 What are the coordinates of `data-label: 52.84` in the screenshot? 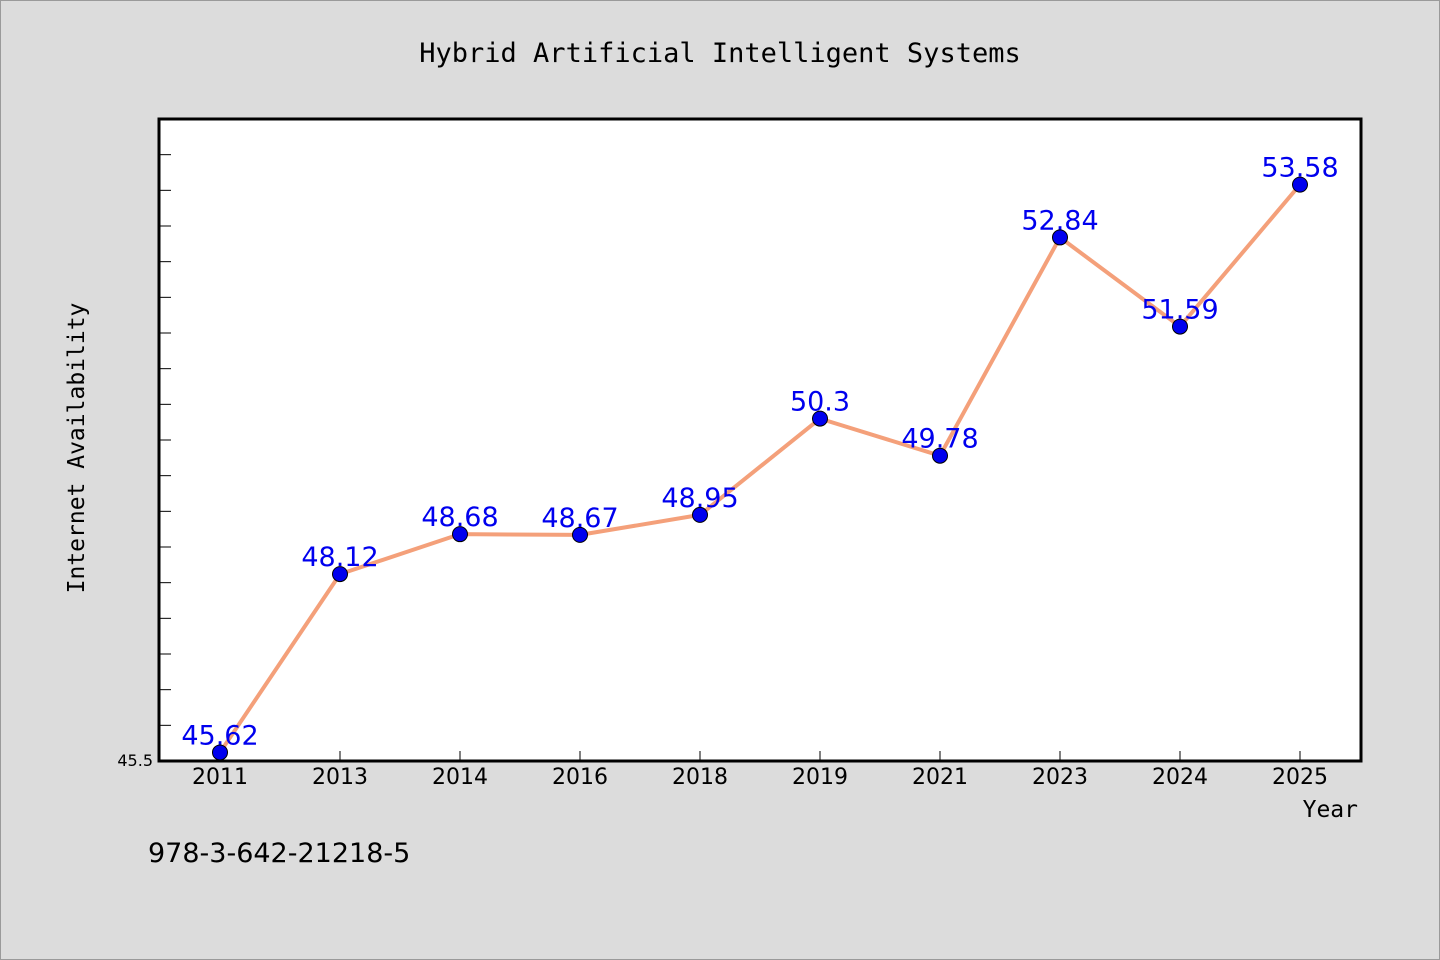 It's located at (1059, 220).